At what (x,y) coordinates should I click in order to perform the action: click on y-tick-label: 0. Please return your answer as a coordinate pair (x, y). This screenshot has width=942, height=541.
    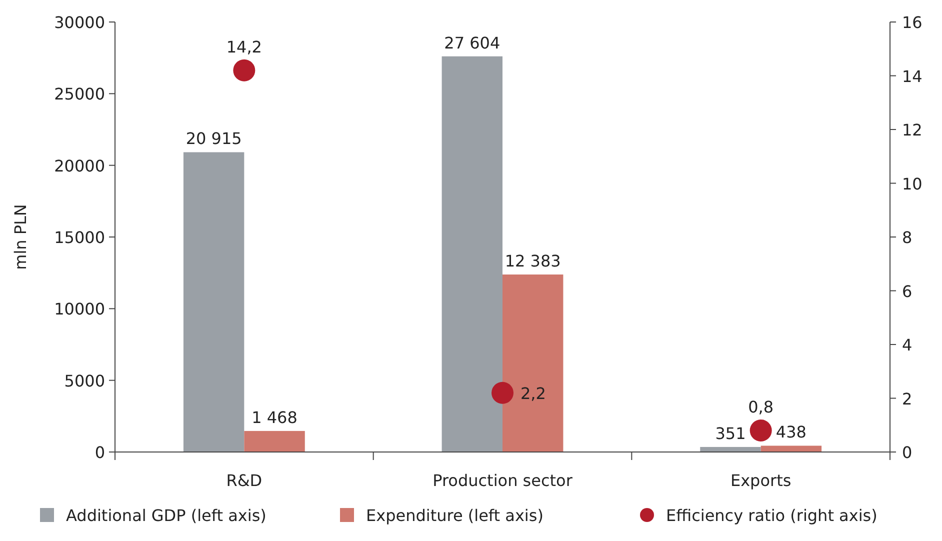
    Looking at the image, I should click on (99, 452).